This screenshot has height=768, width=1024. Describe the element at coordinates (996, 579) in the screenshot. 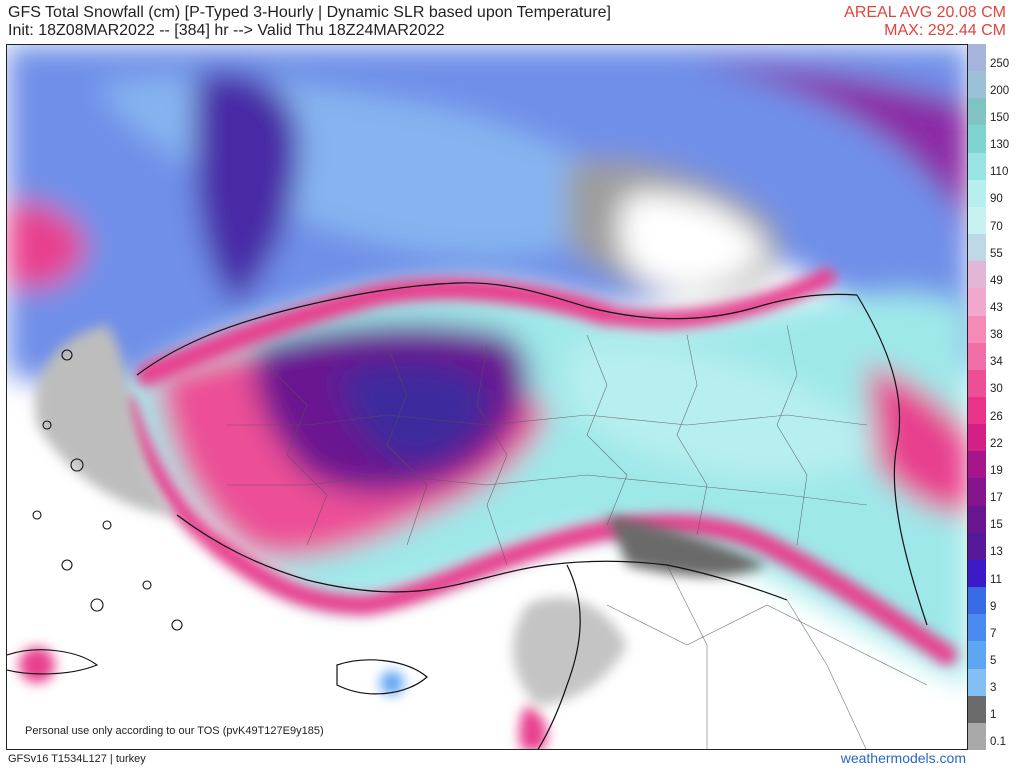

I see `legend-label: 11` at that location.